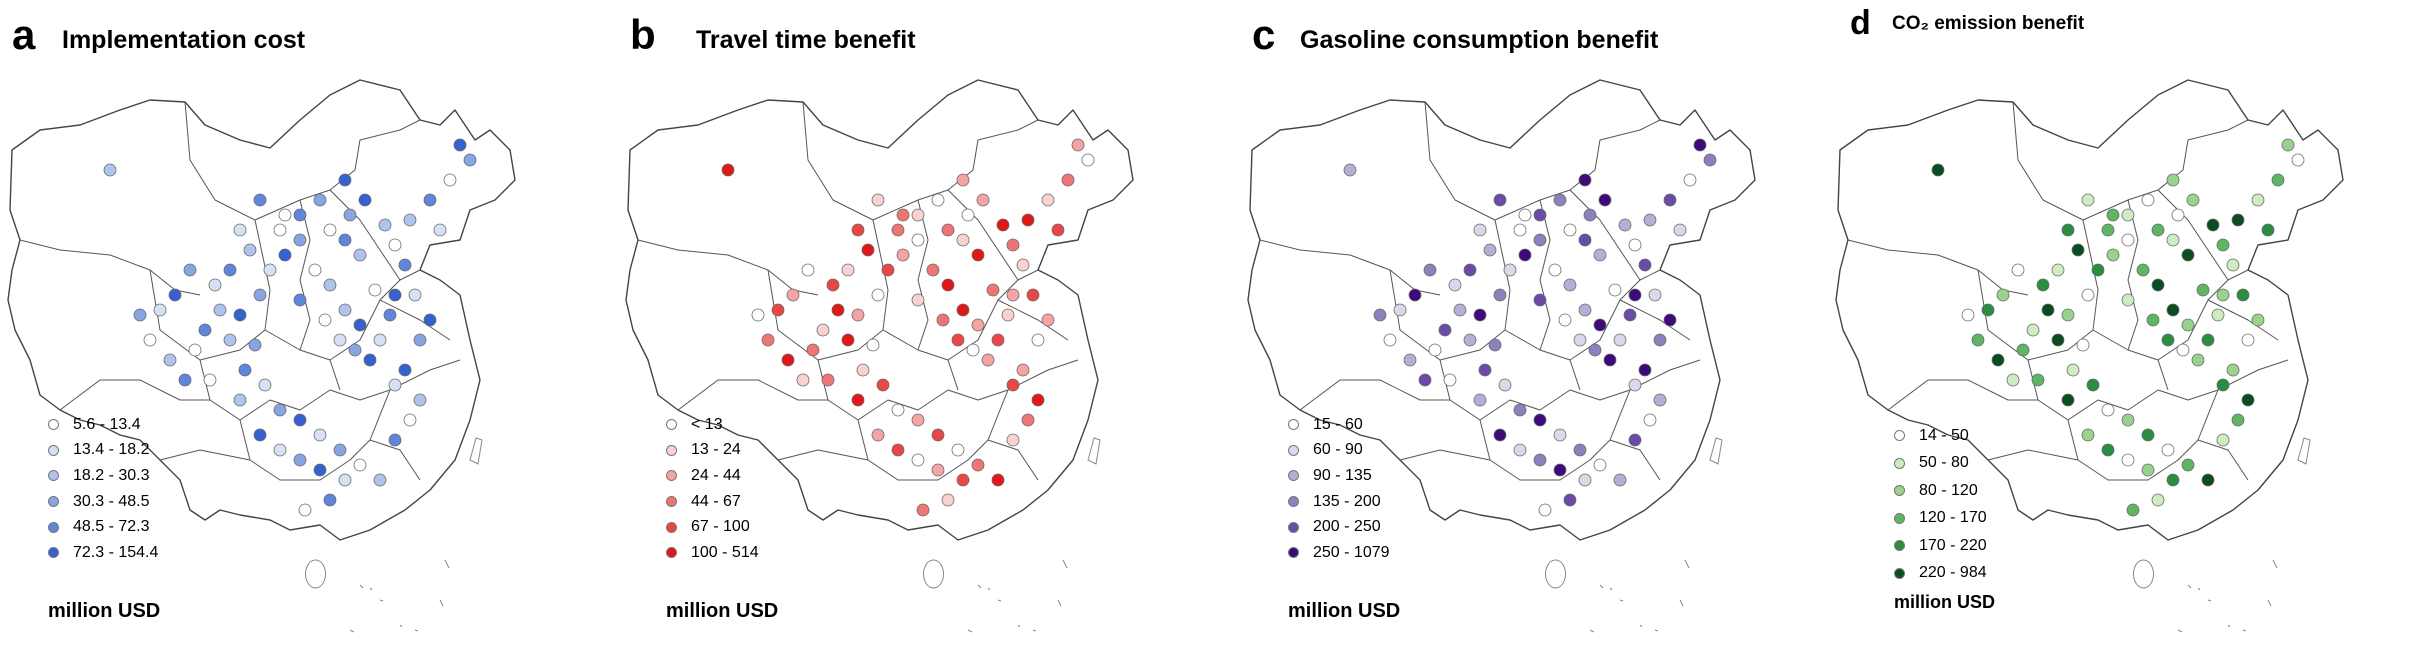  What do you see at coordinates (1338, 424) in the screenshot?
I see `legend-label: 15 - 60` at bounding box center [1338, 424].